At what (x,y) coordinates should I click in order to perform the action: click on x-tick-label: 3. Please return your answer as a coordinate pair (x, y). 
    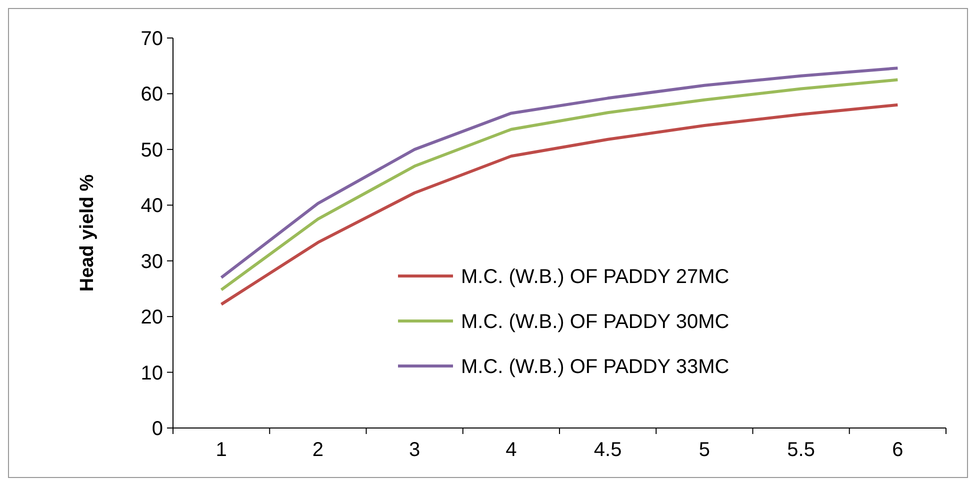
    Looking at the image, I should click on (414, 450).